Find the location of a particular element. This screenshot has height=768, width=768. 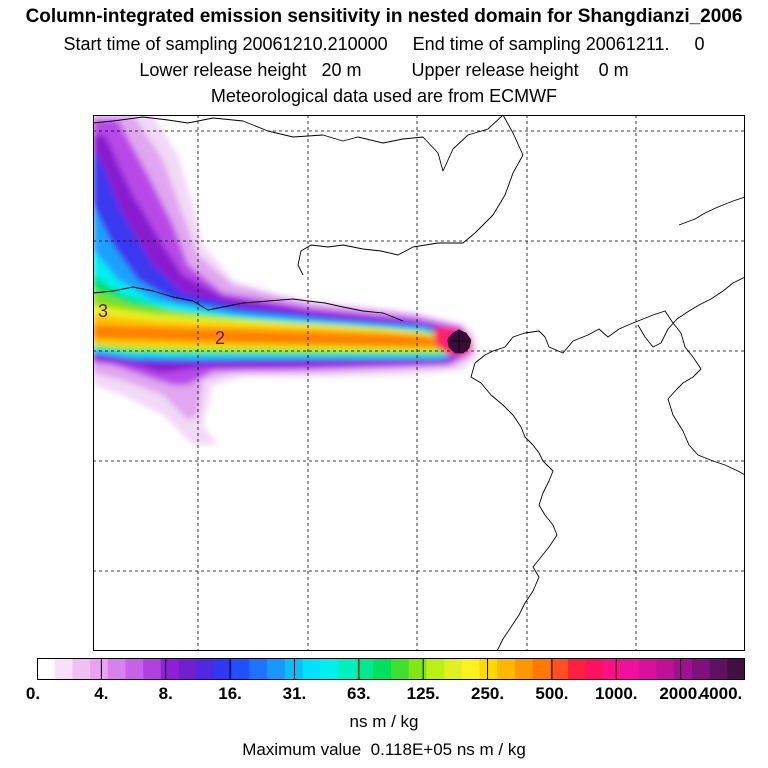

colorbar-tick-label: 1000. is located at coordinates (616, 693).